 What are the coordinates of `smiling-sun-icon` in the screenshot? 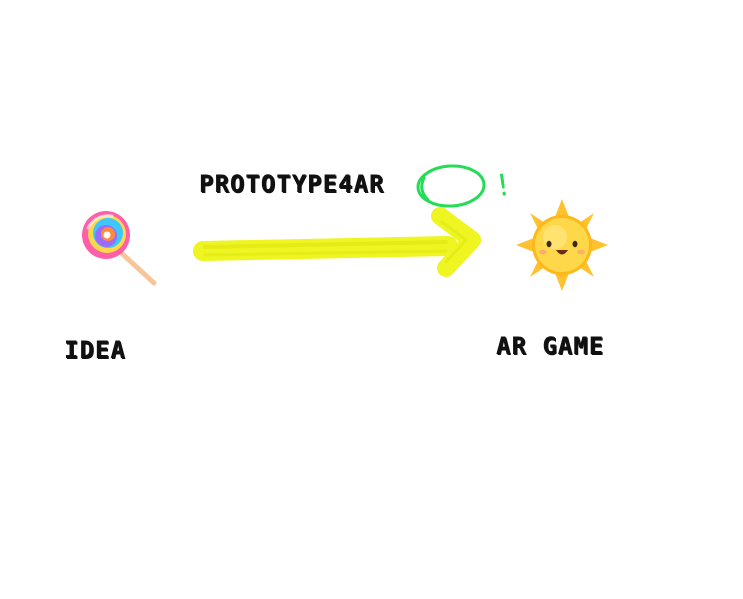 It's located at (562, 245).